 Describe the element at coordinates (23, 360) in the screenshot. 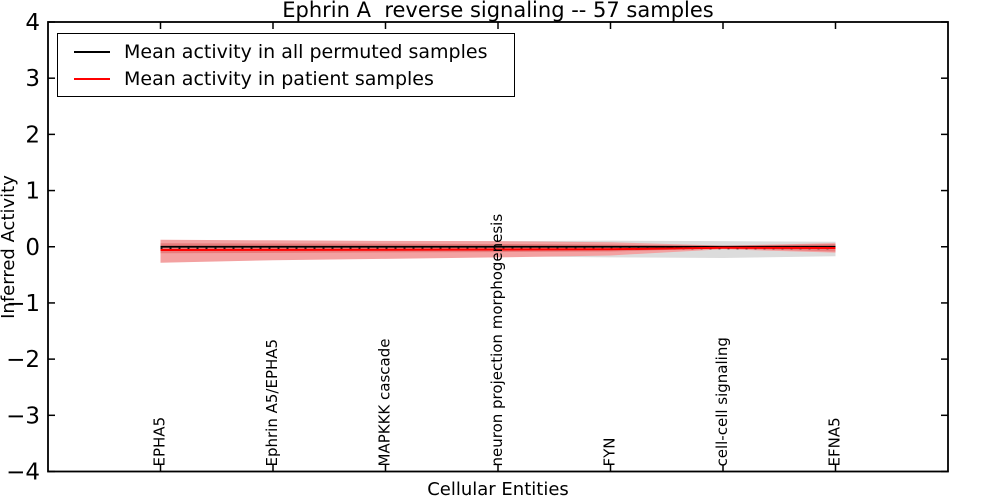

I see `y-tick-label: −2` at that location.